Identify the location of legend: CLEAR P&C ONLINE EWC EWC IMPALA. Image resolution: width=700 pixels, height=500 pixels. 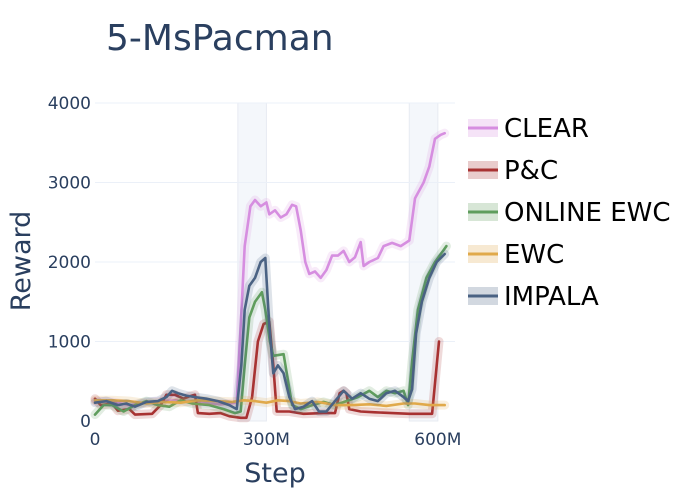
(569, 213).